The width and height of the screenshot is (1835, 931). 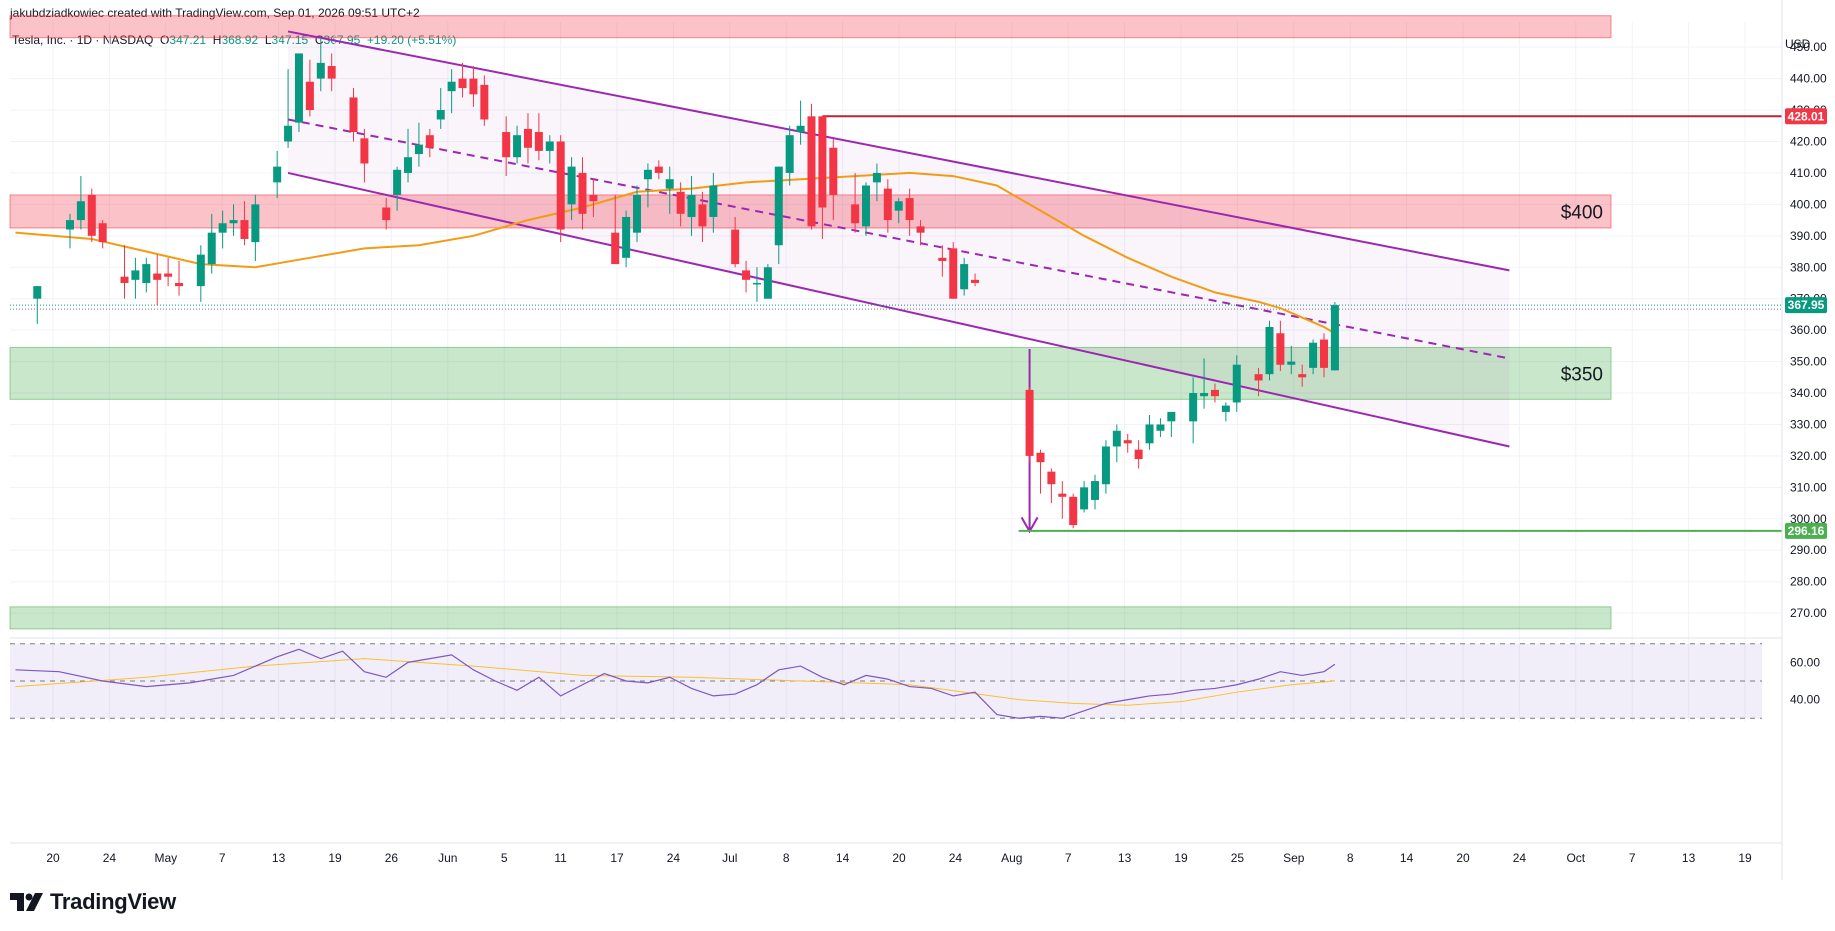 What do you see at coordinates (1808, 550) in the screenshot?
I see `y-tick-label: 290.00` at bounding box center [1808, 550].